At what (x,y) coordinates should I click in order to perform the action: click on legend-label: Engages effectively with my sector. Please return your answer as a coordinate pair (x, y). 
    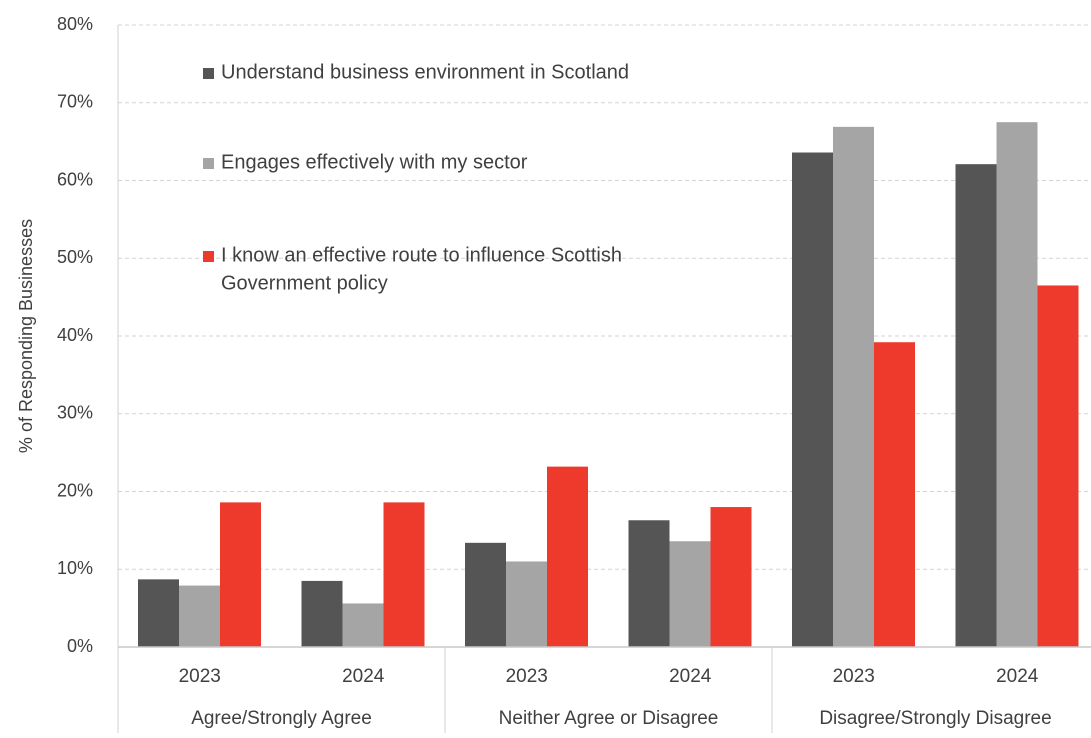
    Looking at the image, I should click on (374, 162).